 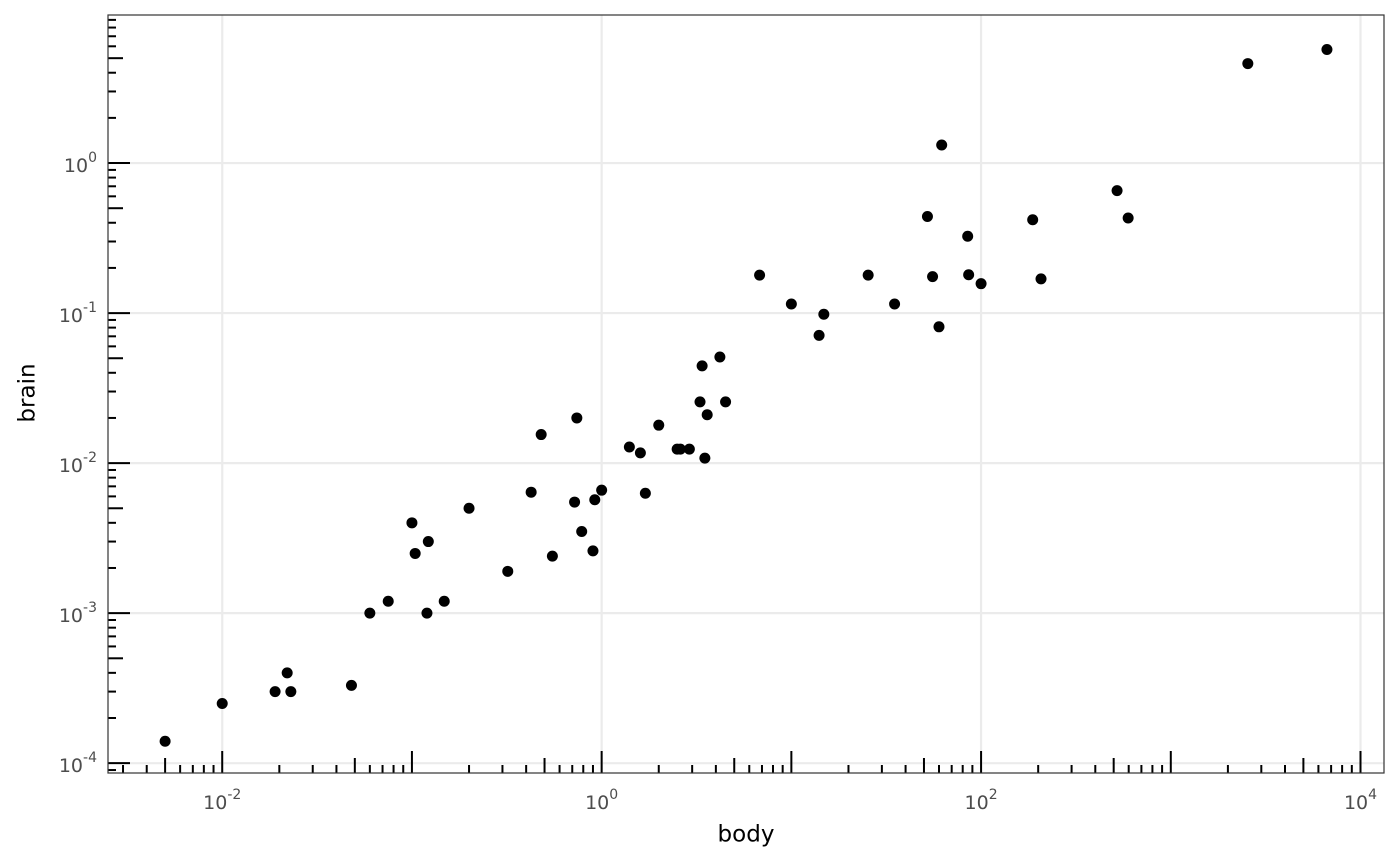 I want to click on y-tick-label: 10⁻², so click(x=78, y=463).